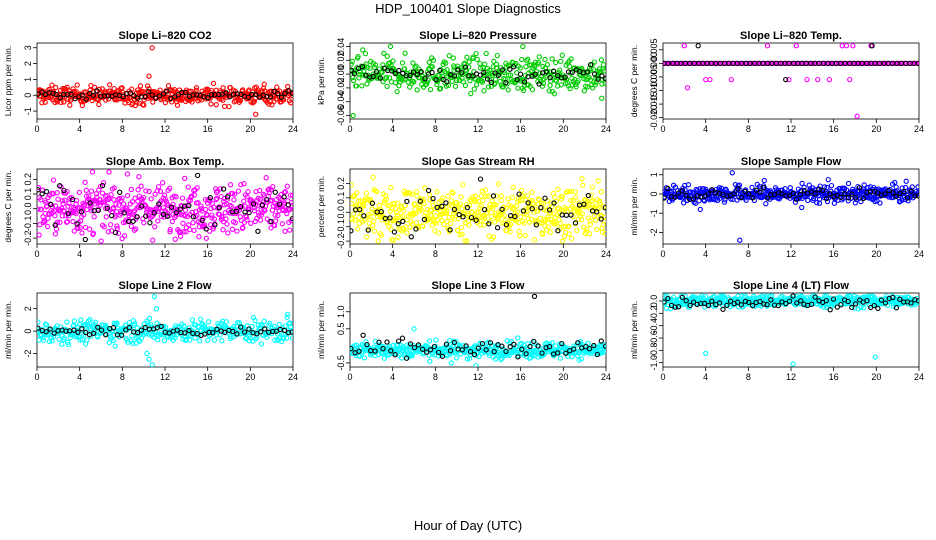  What do you see at coordinates (834, 377) in the screenshot?
I see `x-tick-label: 16` at bounding box center [834, 377].